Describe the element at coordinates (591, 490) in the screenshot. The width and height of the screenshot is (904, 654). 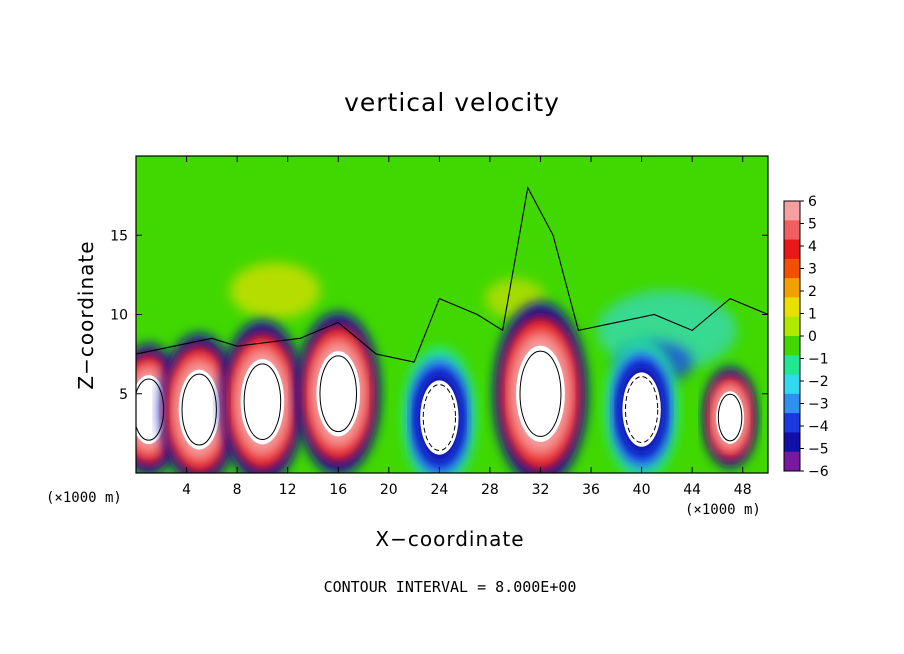
I see `x-tick-label: 36` at that location.